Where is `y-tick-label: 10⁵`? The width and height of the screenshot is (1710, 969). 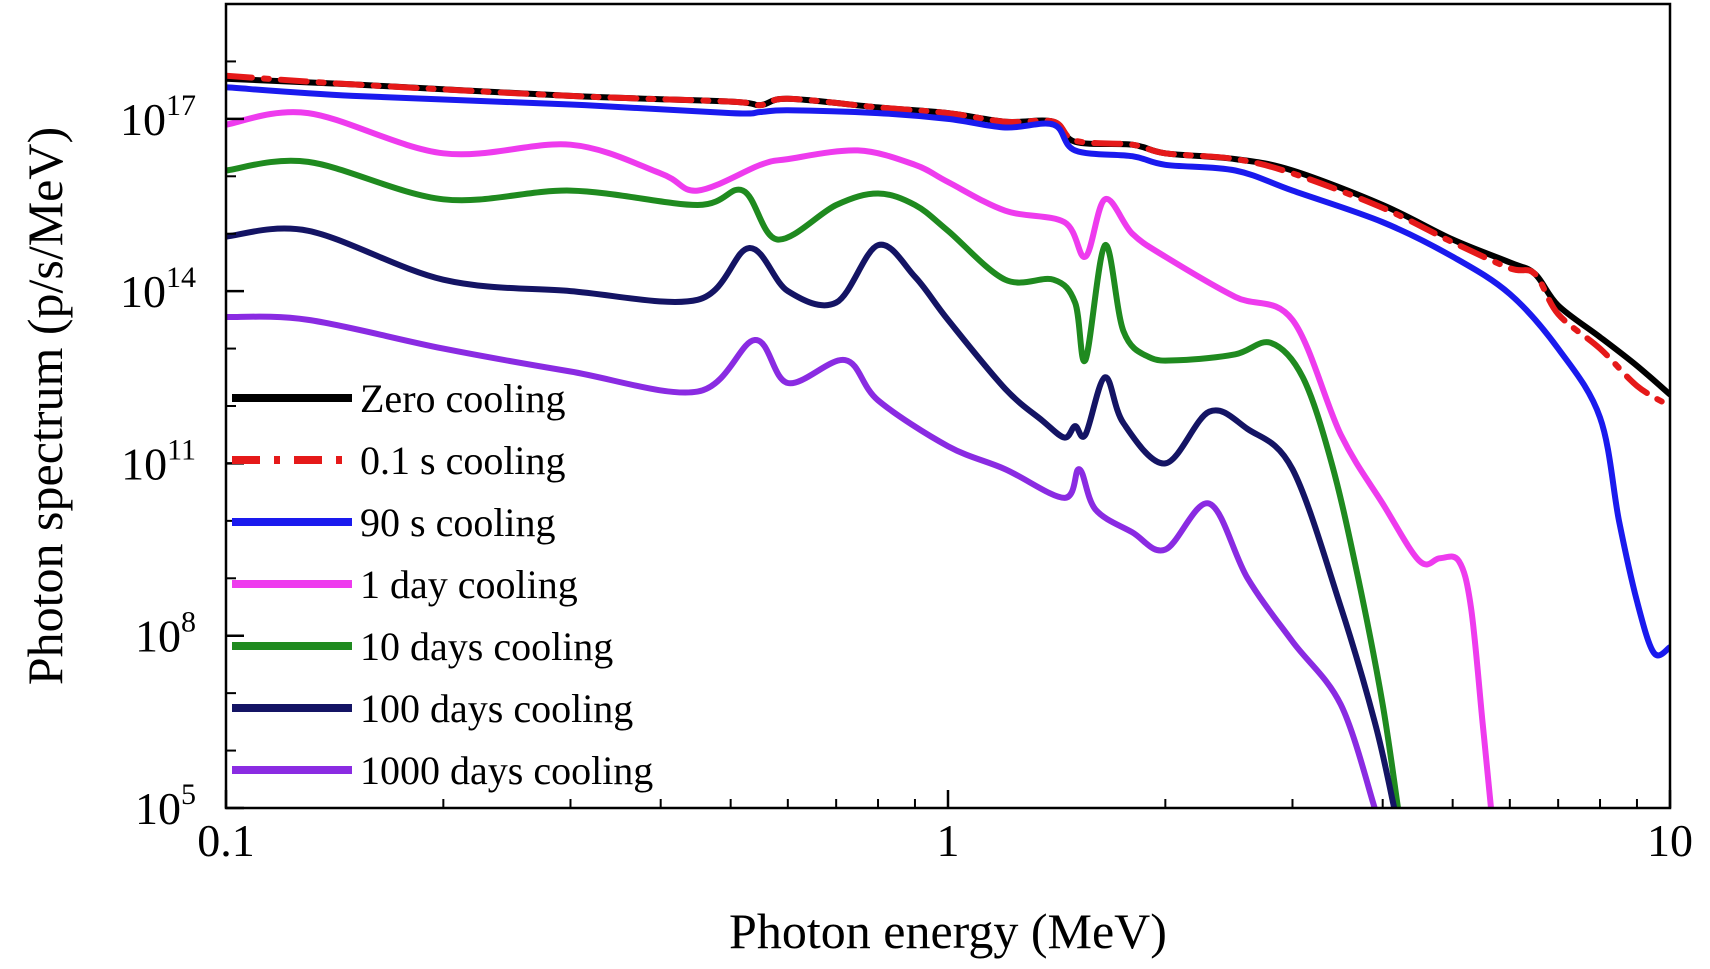 y-tick-label: 10⁵ is located at coordinates (165, 806).